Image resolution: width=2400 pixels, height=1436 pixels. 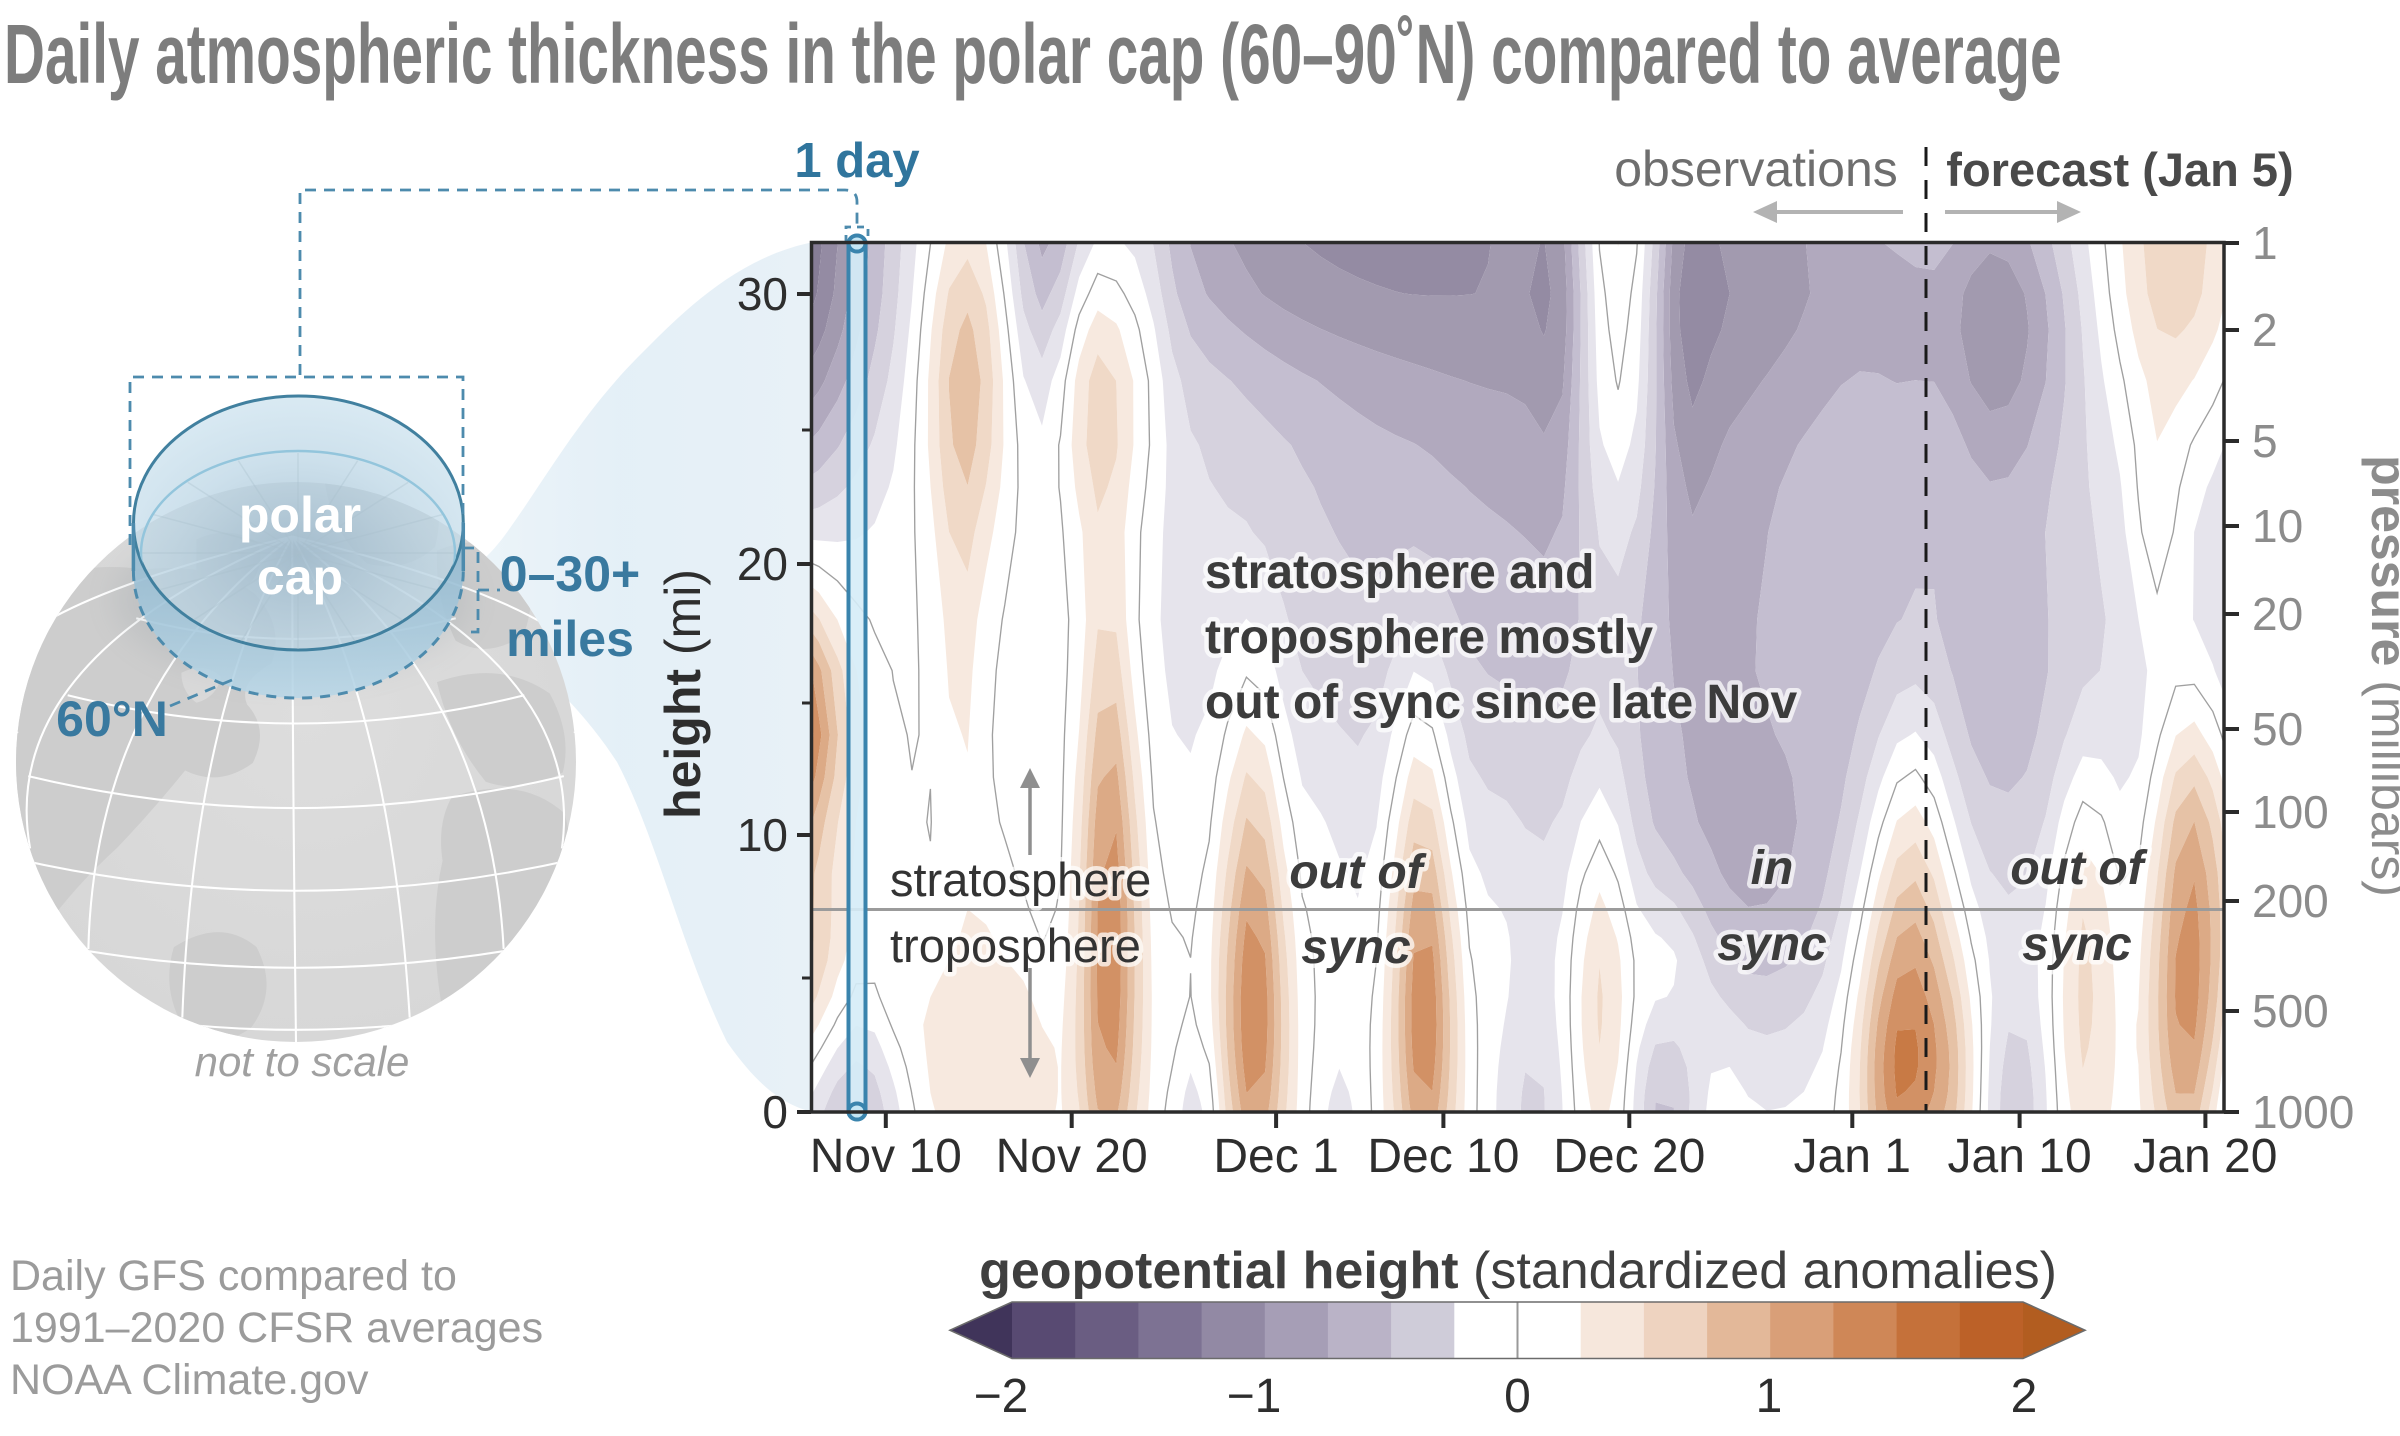 What do you see at coordinates (2205, 1156) in the screenshot?
I see `svg-text: Jan 20` at bounding box center [2205, 1156].